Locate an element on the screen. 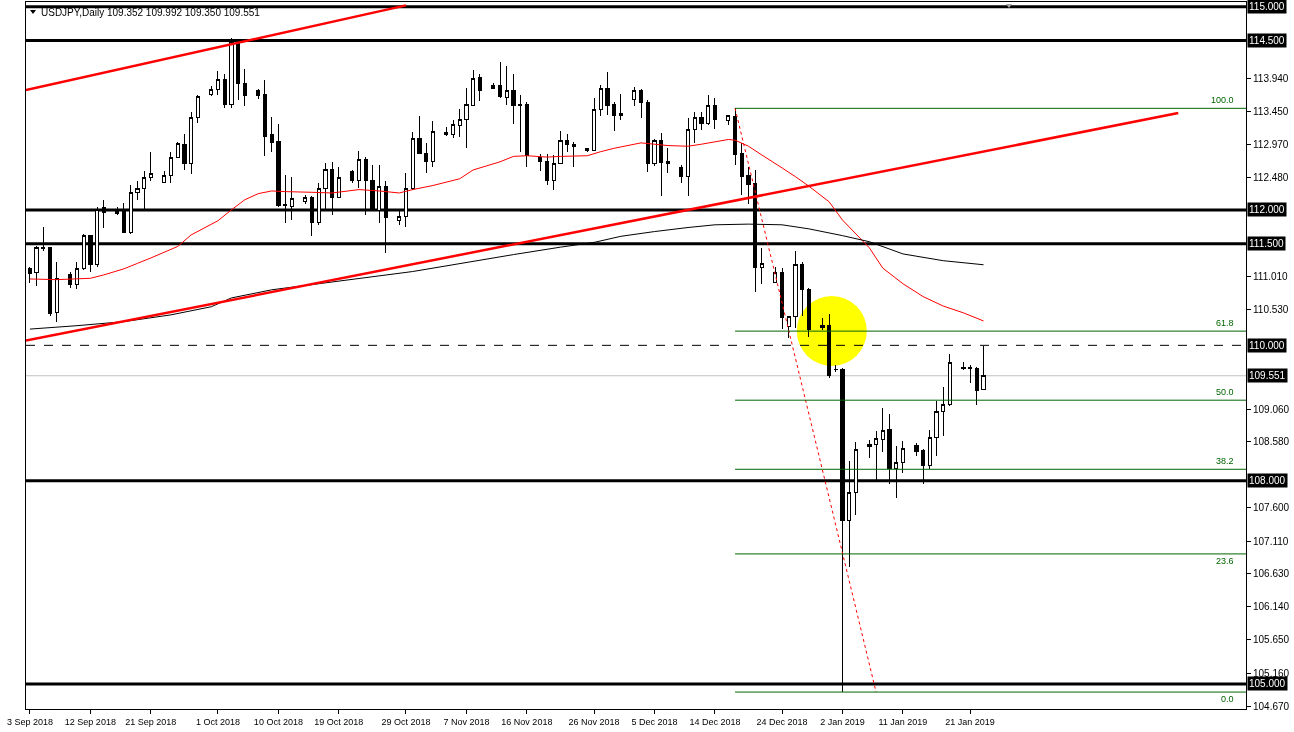 The width and height of the screenshot is (1294, 732). y-tick-label: 107.600 is located at coordinates (1271, 508).